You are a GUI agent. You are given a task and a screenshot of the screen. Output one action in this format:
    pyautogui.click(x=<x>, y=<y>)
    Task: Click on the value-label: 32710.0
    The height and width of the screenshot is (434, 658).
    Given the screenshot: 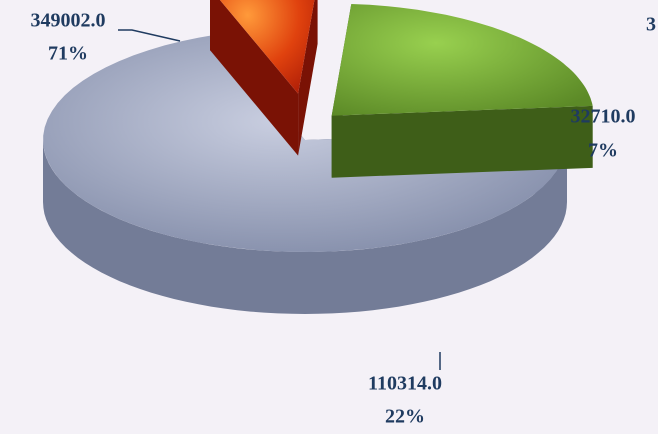 What is the action you would take?
    pyautogui.click(x=603, y=117)
    